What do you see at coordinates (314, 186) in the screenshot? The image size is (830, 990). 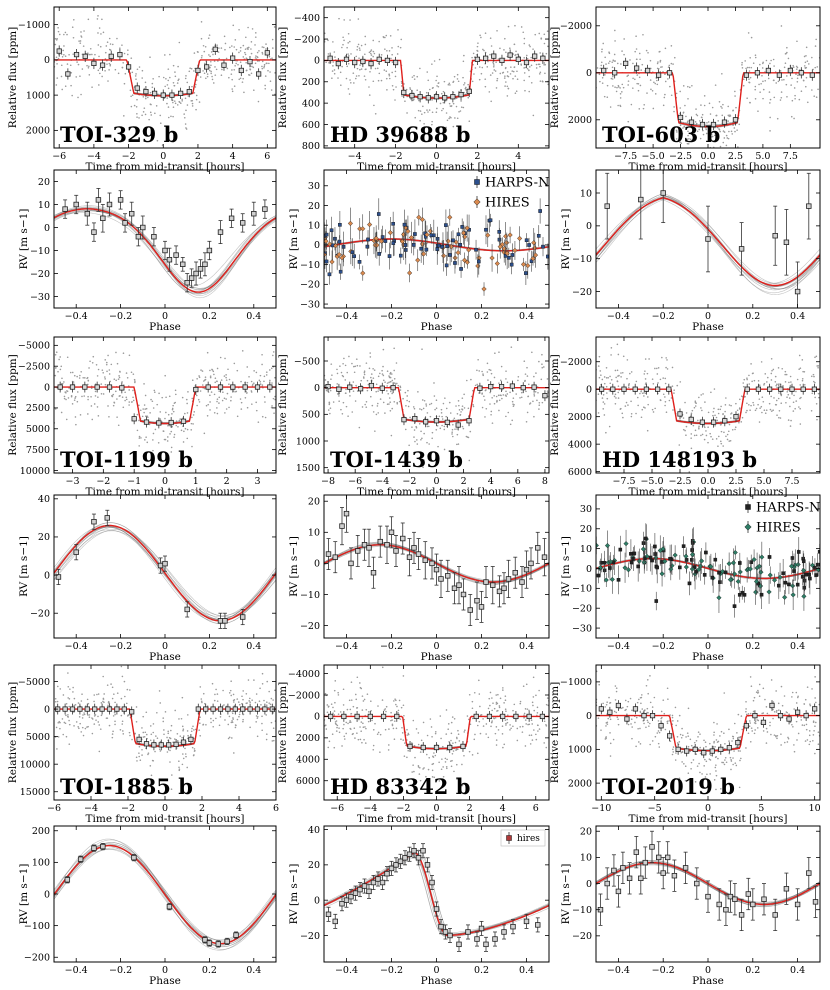 I see `y-tick-label: 30` at bounding box center [314, 186].